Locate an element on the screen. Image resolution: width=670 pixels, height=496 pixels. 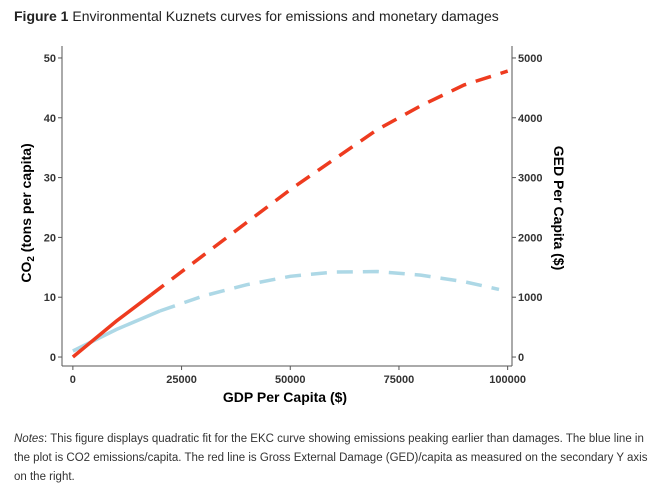
y-axis-left-title-rest: (tons per capita) is located at coordinates (26, 199).